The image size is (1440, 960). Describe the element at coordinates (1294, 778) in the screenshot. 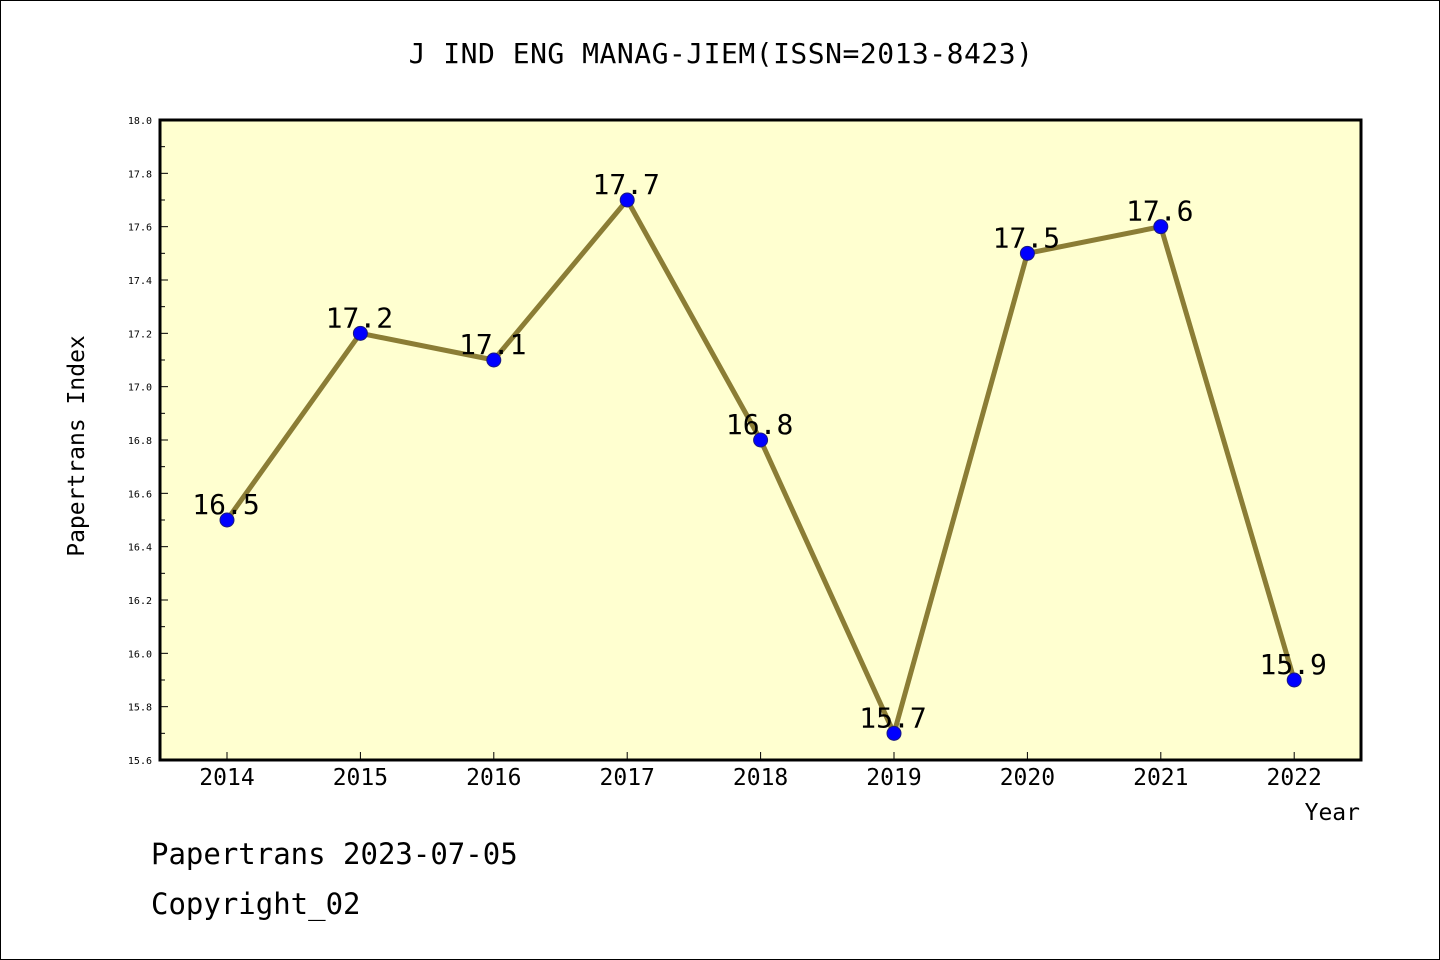

I see `x-tick-label: 2022` at that location.